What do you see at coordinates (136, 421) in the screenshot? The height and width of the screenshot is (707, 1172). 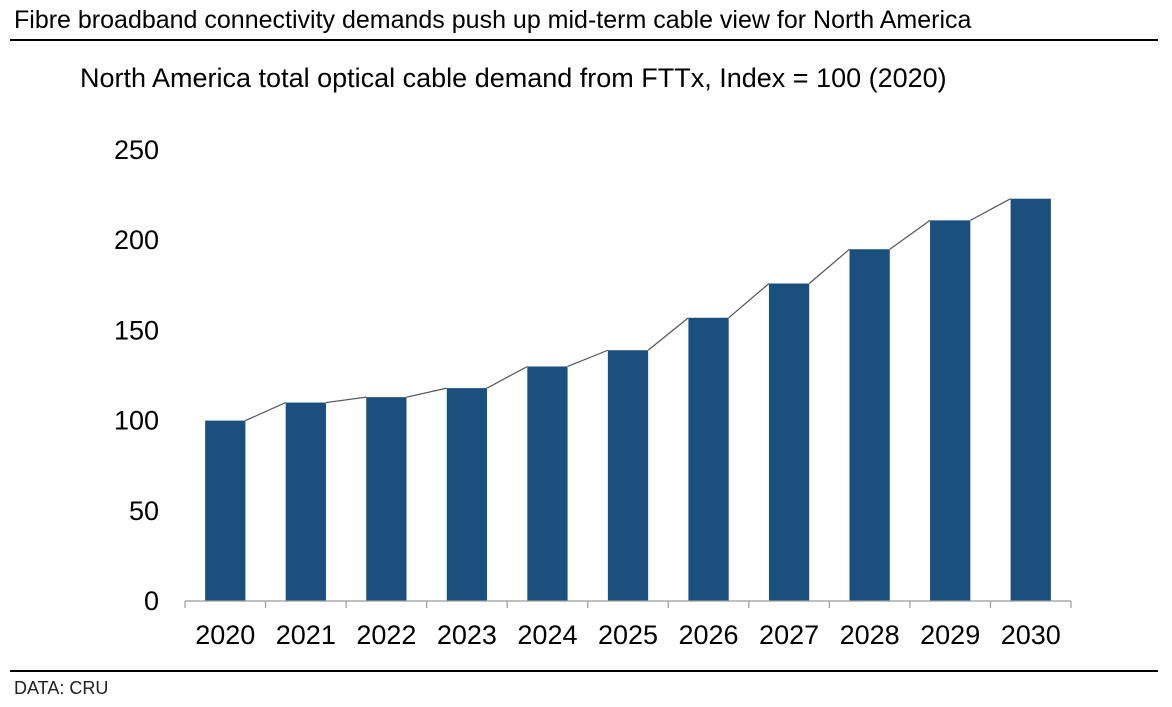 I see `y-tick-label: 100` at bounding box center [136, 421].